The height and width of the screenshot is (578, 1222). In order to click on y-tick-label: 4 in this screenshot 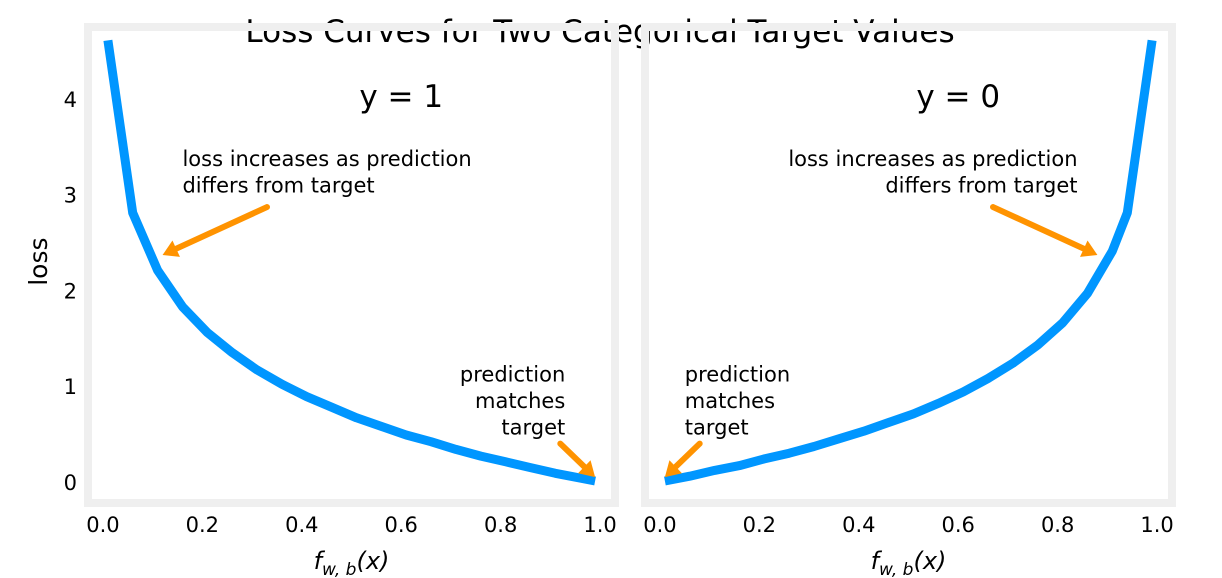, I will do `click(70, 100)`.